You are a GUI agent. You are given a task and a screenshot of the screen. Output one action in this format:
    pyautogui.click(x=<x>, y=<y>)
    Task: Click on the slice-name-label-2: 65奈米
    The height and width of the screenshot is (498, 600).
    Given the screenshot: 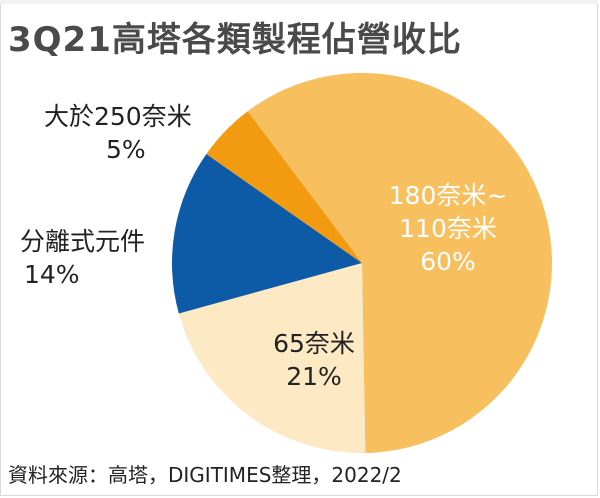 What is the action you would take?
    pyautogui.click(x=314, y=343)
    